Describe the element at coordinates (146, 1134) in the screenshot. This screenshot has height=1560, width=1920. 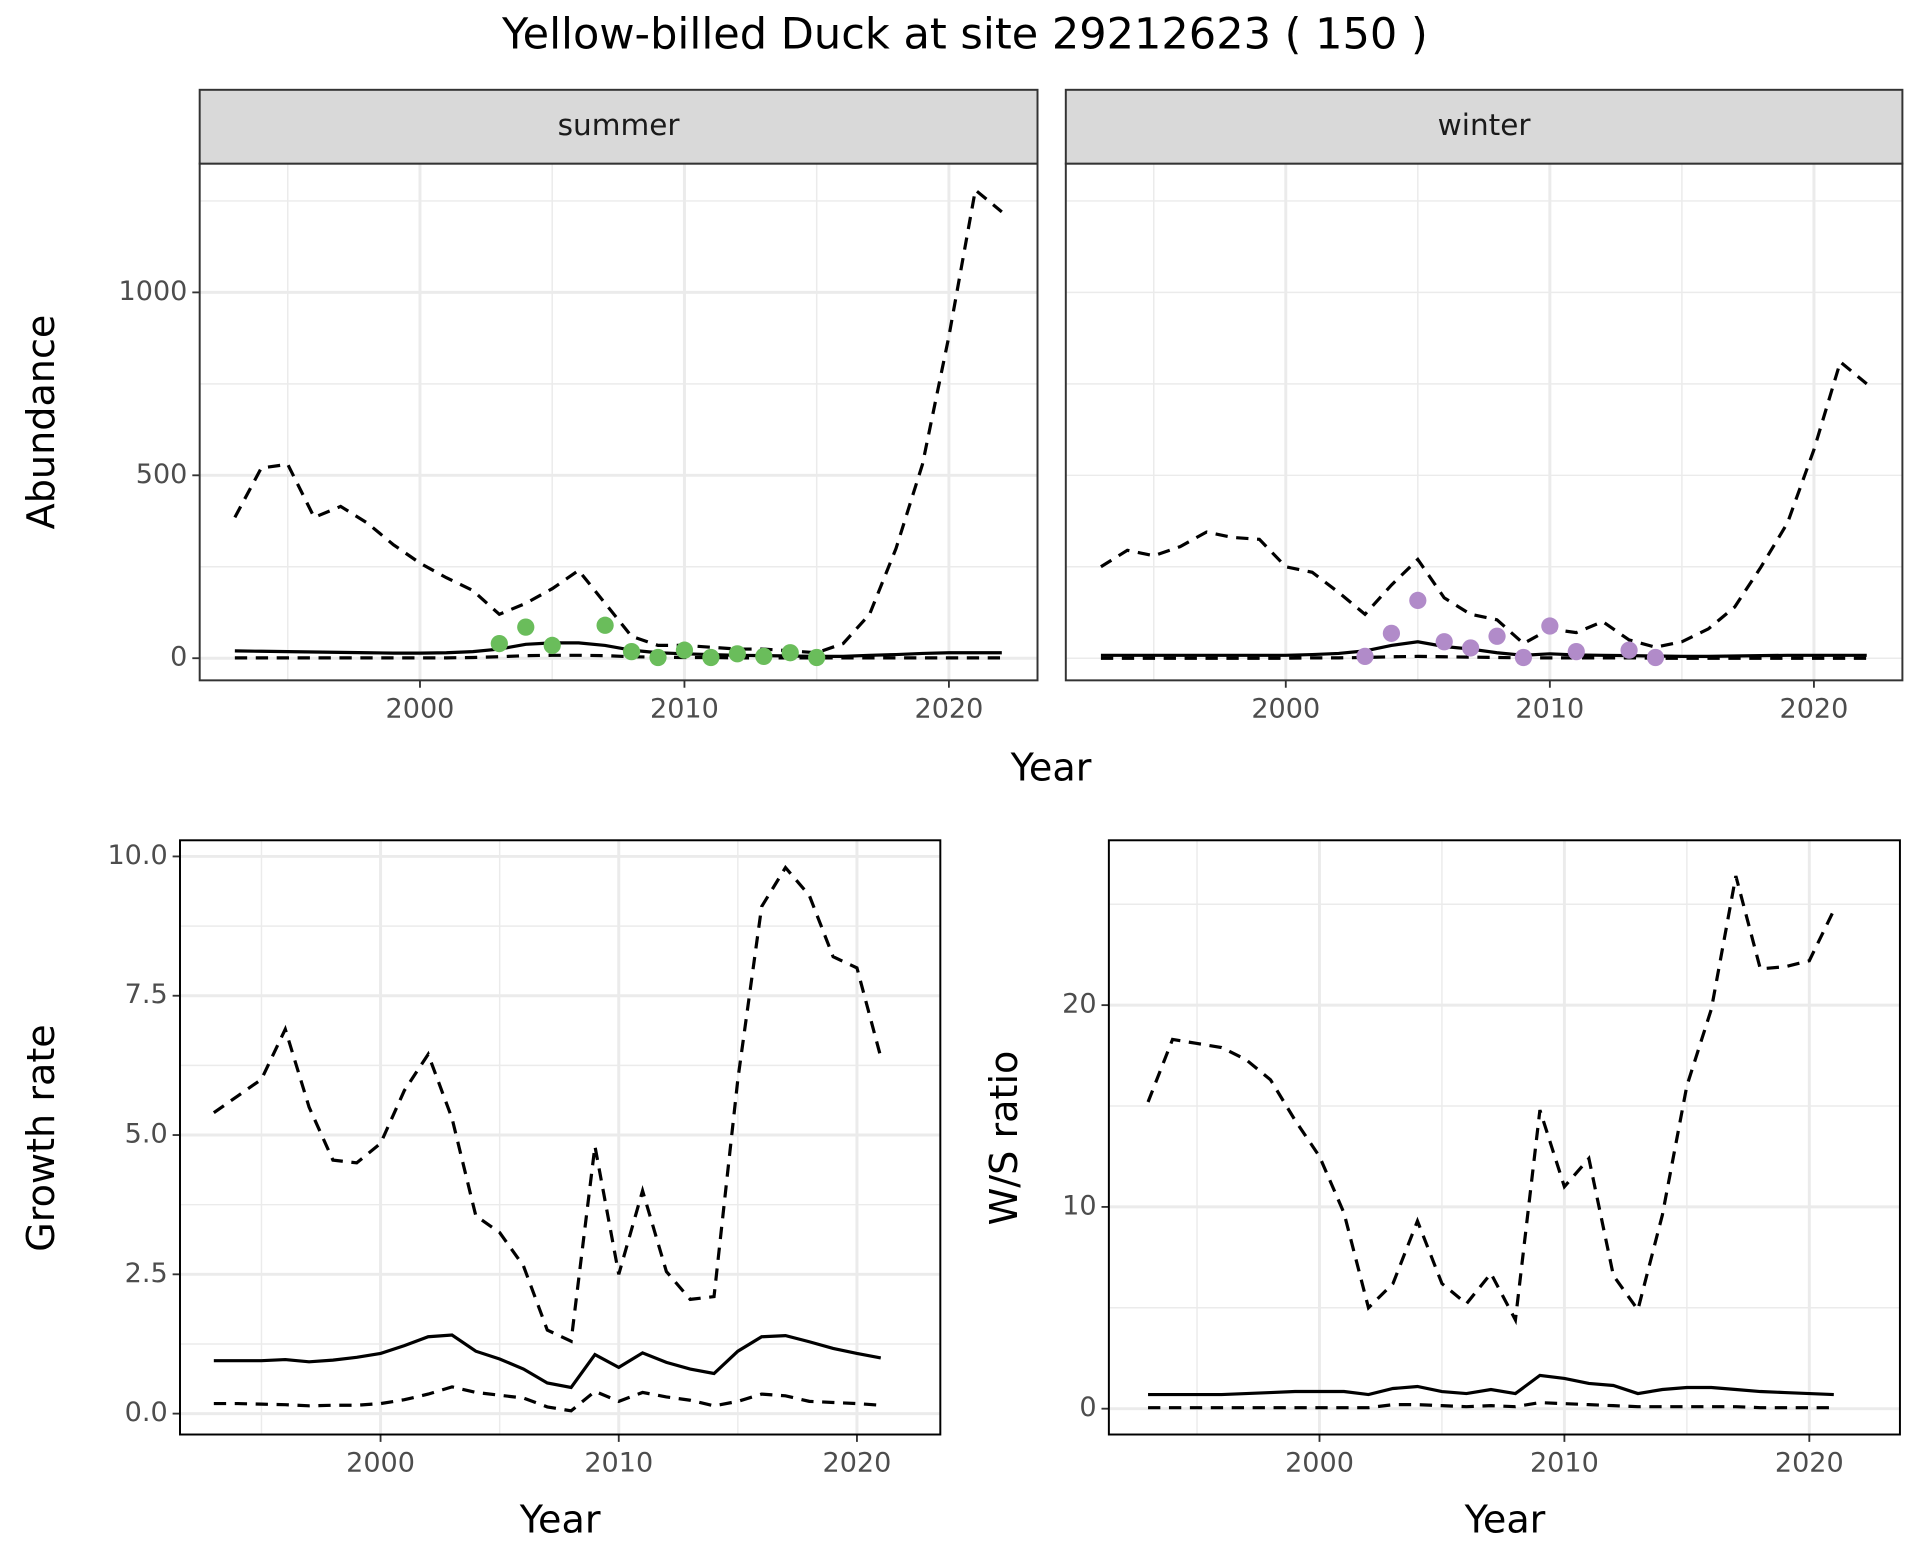
I see `y-tick-label: 5.0` at that location.